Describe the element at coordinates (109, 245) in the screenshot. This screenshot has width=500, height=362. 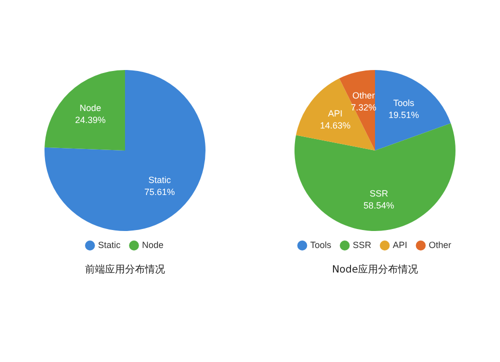
I see `legend-label: Static` at that location.